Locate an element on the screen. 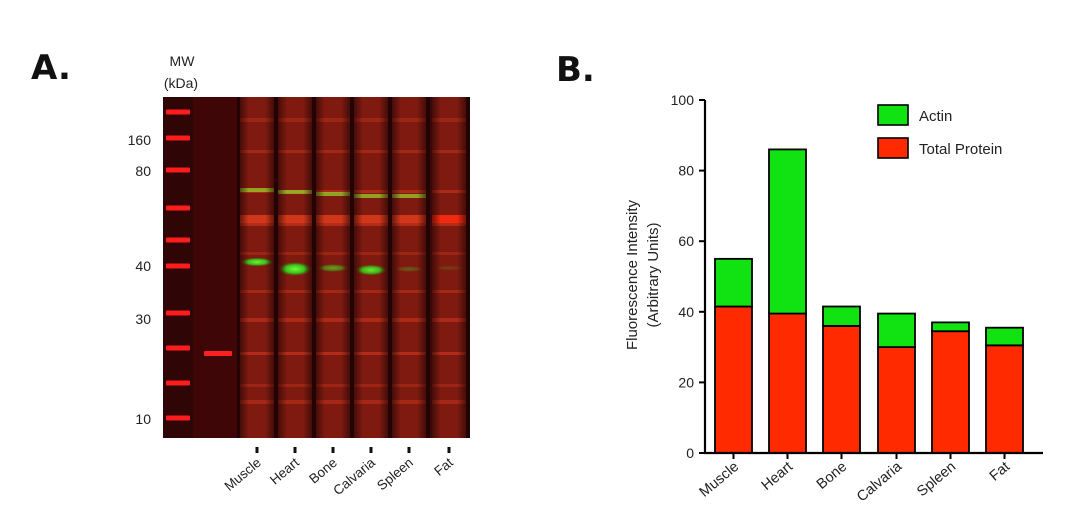 The width and height of the screenshot is (1080, 526). mw-header-line2: (kDa) is located at coordinates (181, 83).